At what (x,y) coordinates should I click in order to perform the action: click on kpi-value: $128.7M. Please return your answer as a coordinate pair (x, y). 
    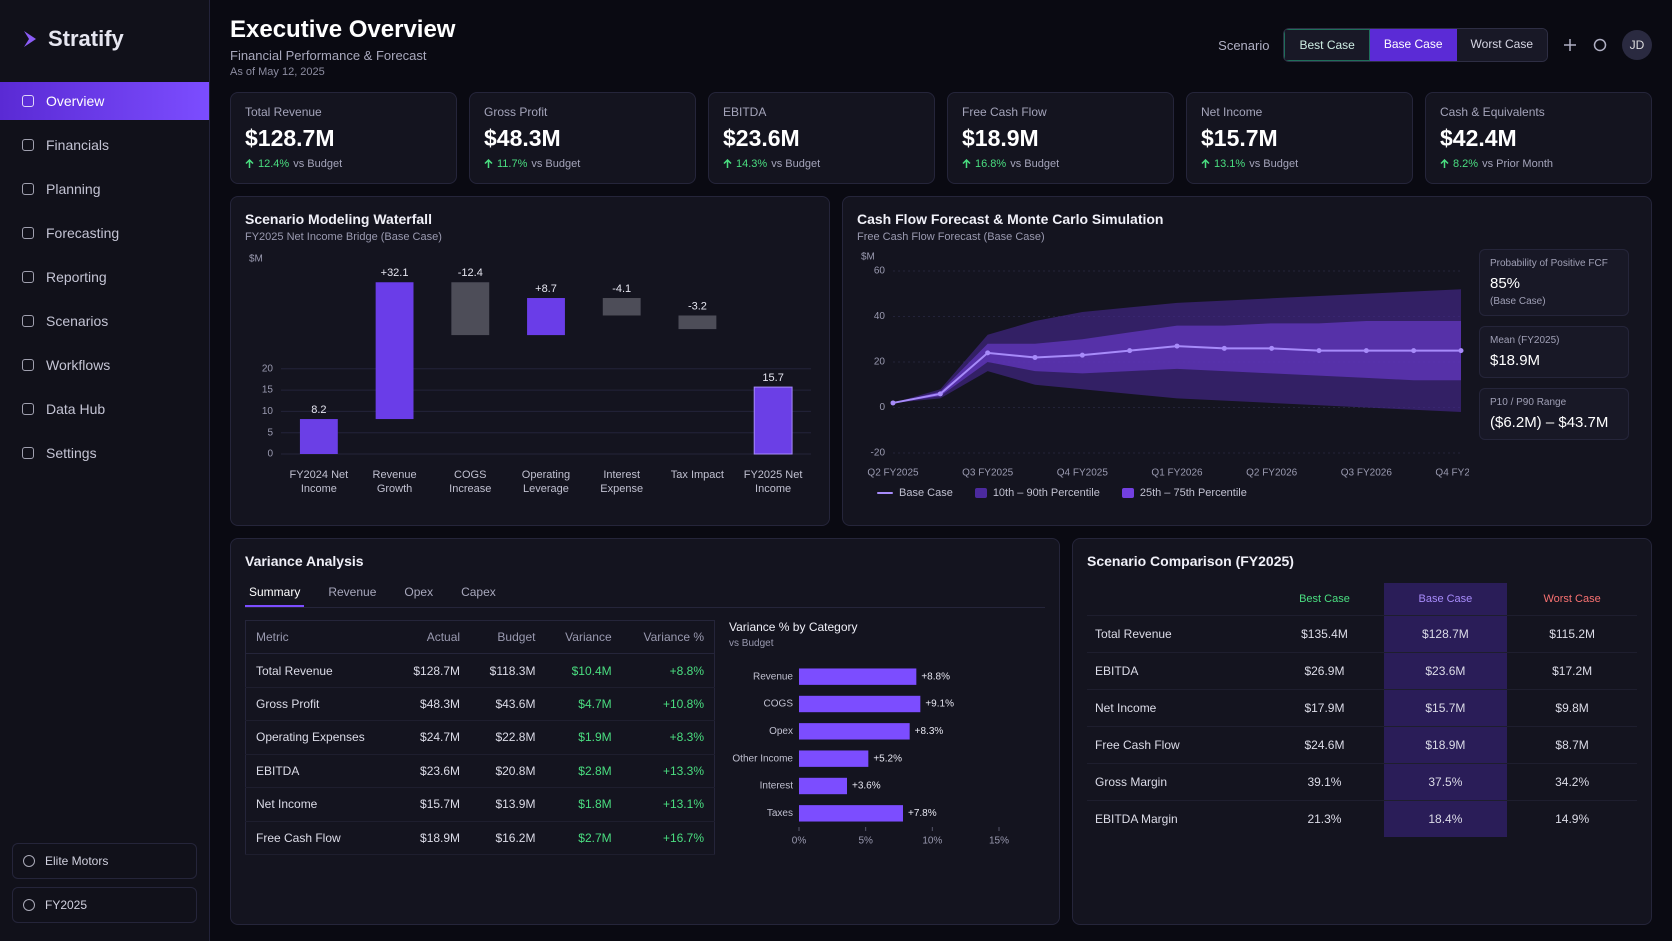
    Looking at the image, I should click on (290, 138).